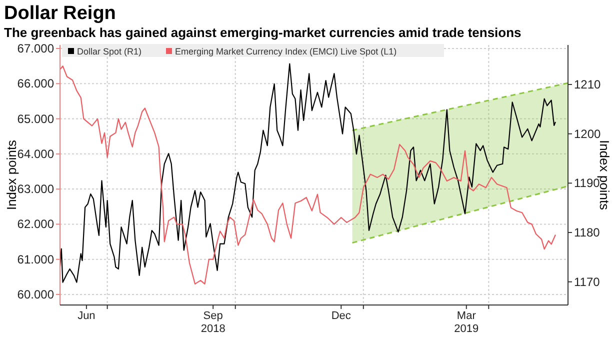 The image size is (615, 349). What do you see at coordinates (587, 232) in the screenshot?
I see `y2-tick-label: 1180` at bounding box center [587, 232].